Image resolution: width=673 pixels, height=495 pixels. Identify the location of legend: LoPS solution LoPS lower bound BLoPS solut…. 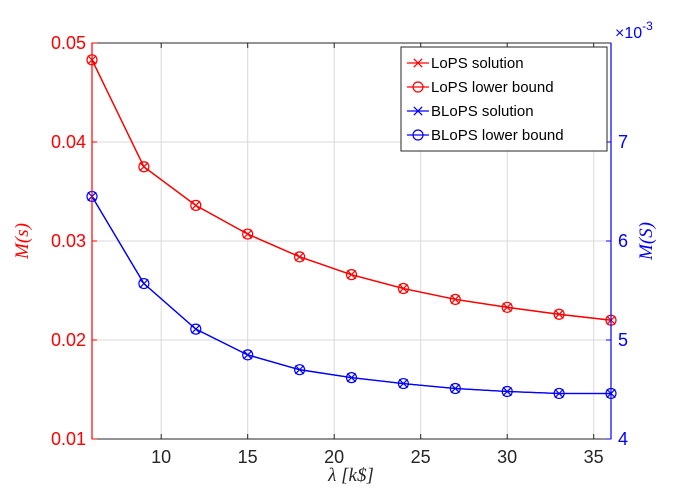
(504, 99).